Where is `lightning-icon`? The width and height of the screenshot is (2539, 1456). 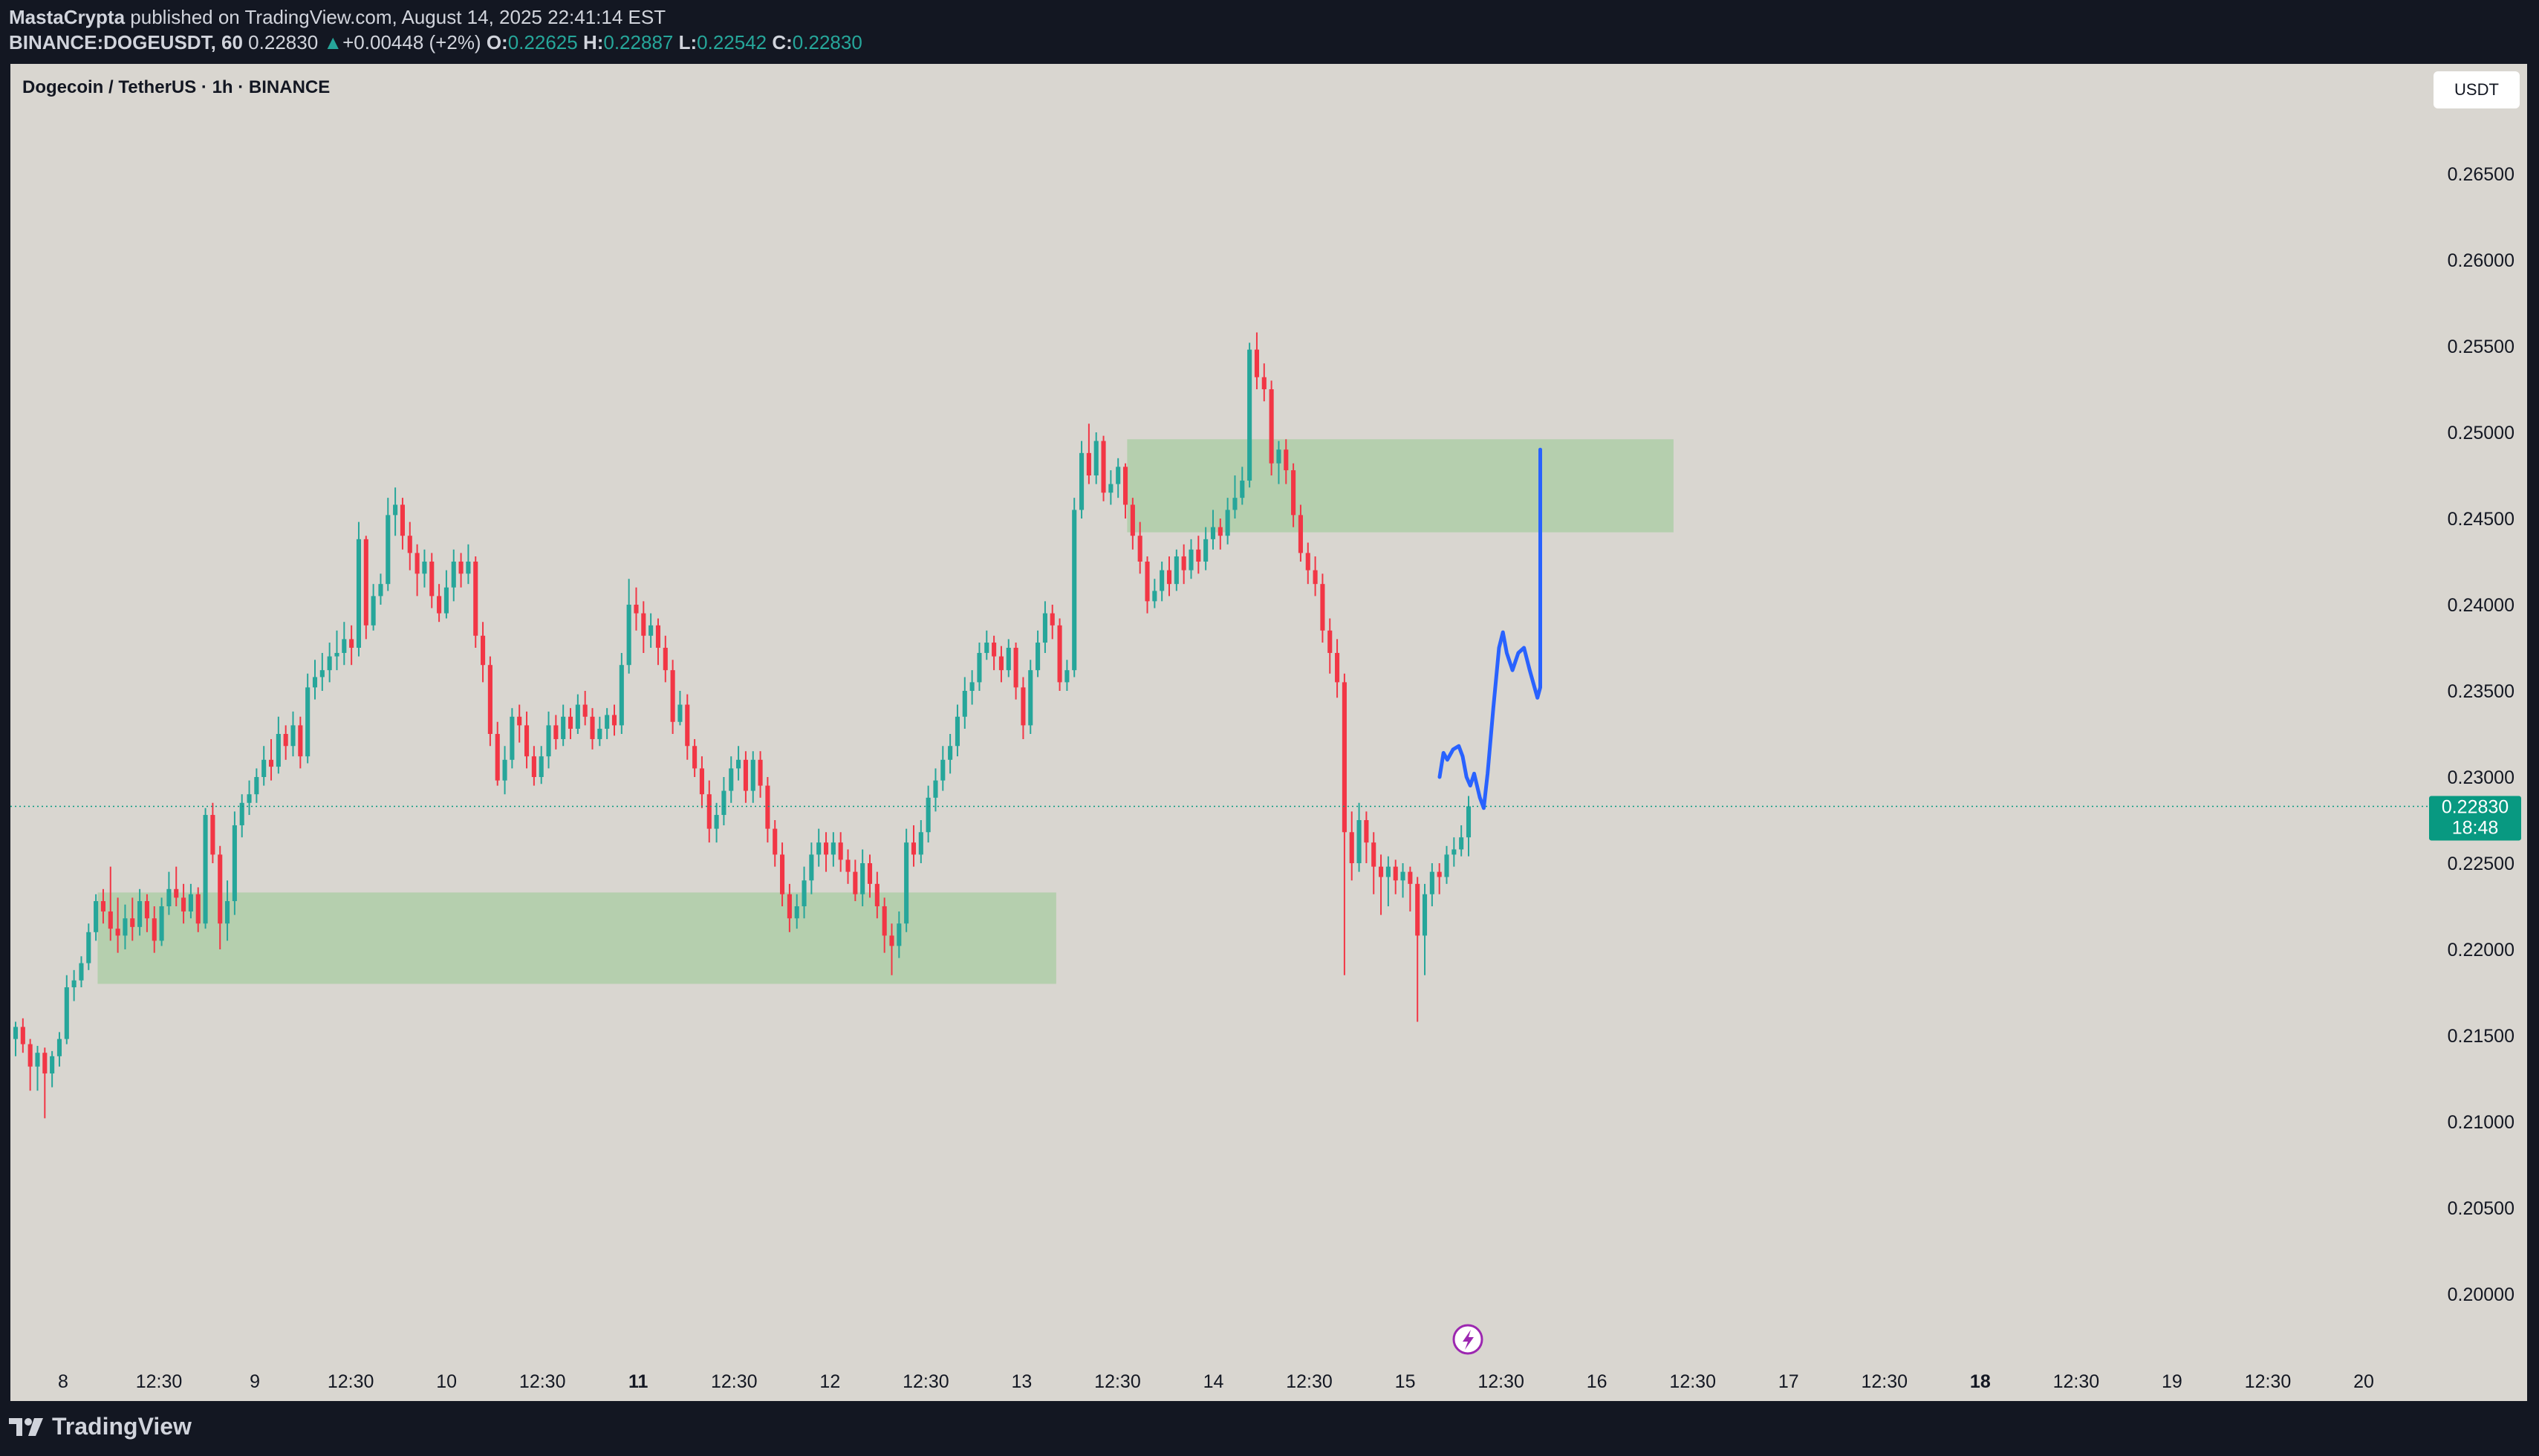 lightning-icon is located at coordinates (1467, 1340).